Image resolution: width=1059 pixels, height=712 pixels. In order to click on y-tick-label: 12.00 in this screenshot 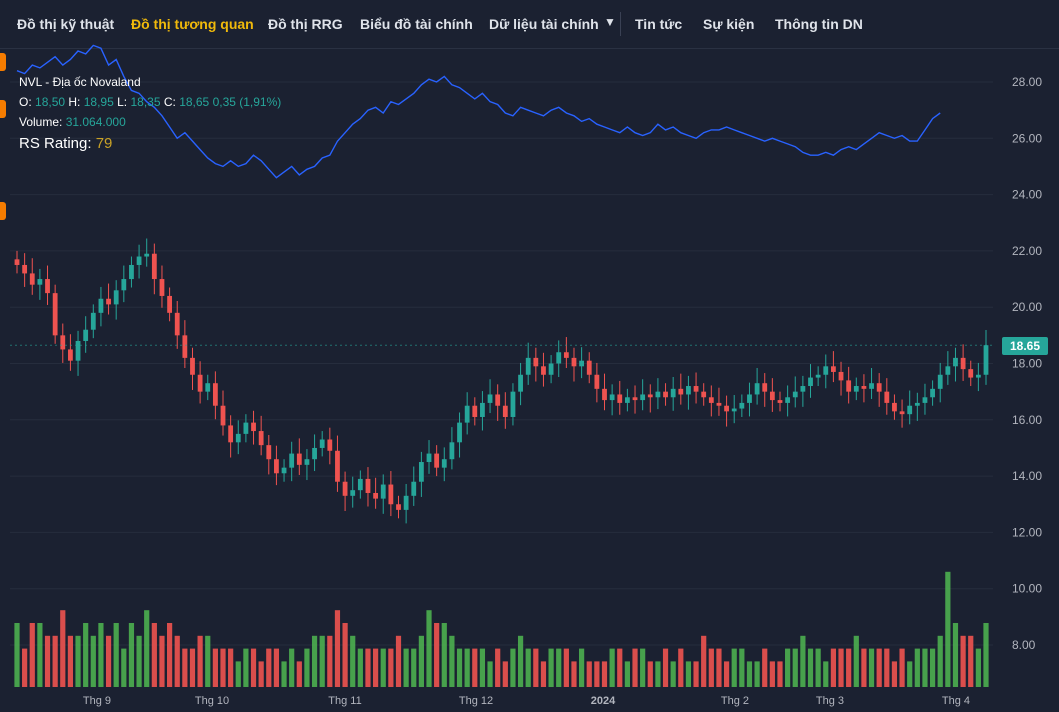, I will do `click(1027, 532)`.